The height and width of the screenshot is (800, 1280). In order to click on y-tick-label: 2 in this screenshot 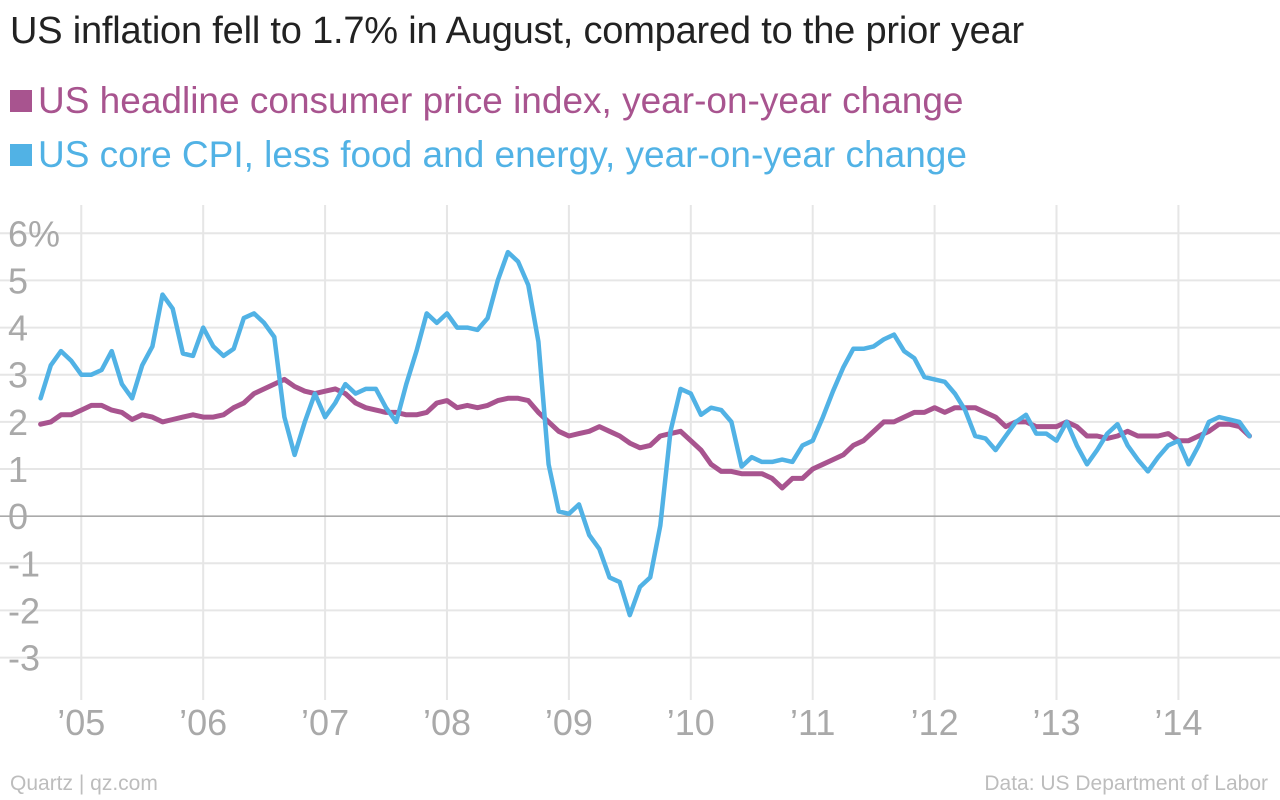, I will do `click(18, 422)`.